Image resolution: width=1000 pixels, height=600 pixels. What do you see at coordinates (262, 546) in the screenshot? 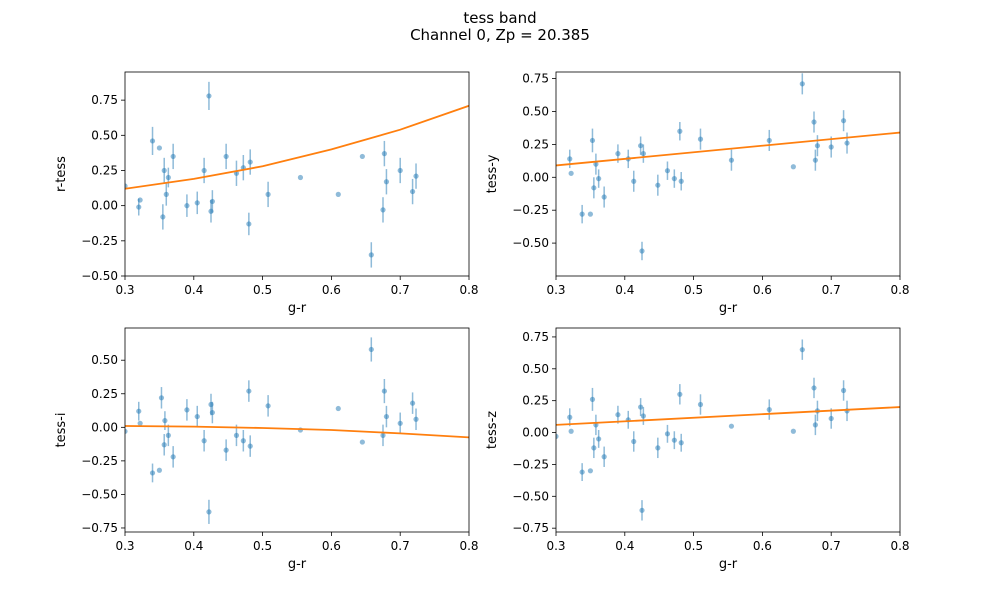
I see `x-tick-label: 0.5` at bounding box center [262, 546].